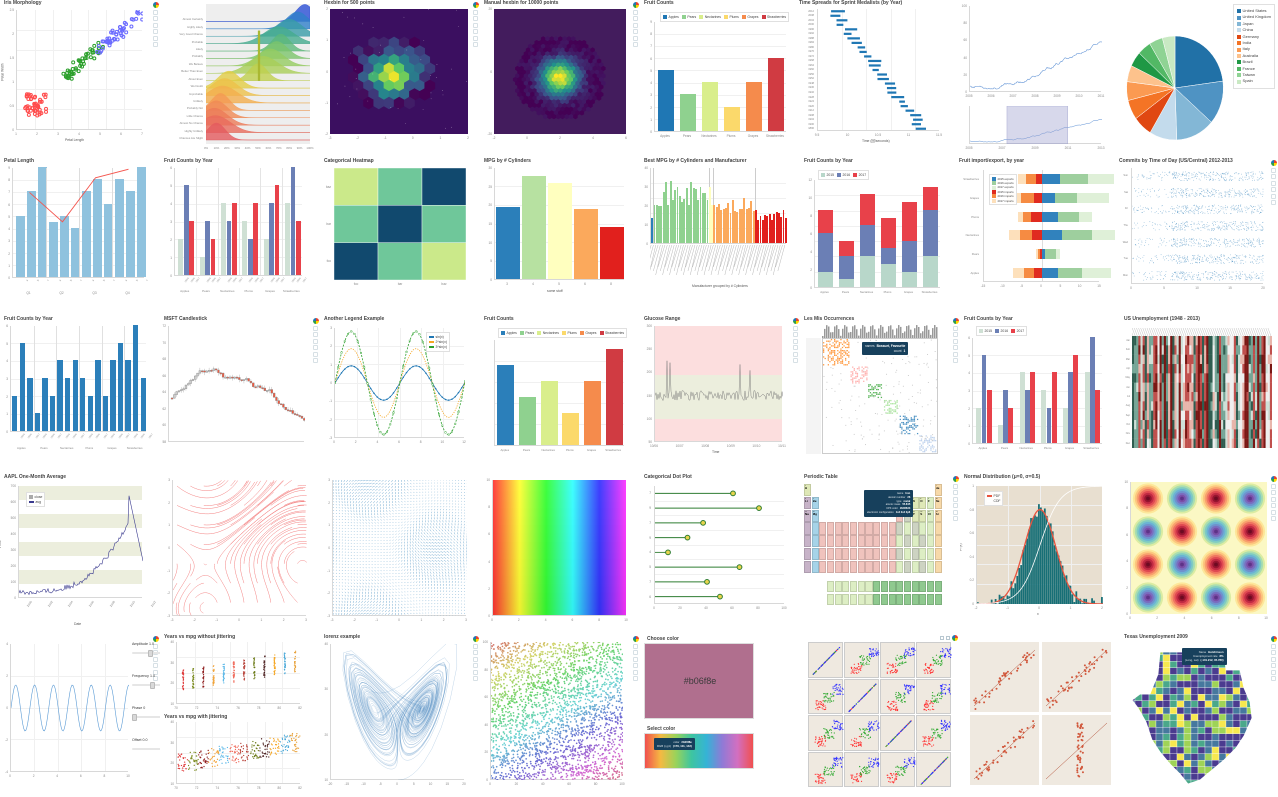 The width and height of the screenshot is (1278, 797). I want to click on legend-item: 2015 imports, so click(1003, 192).